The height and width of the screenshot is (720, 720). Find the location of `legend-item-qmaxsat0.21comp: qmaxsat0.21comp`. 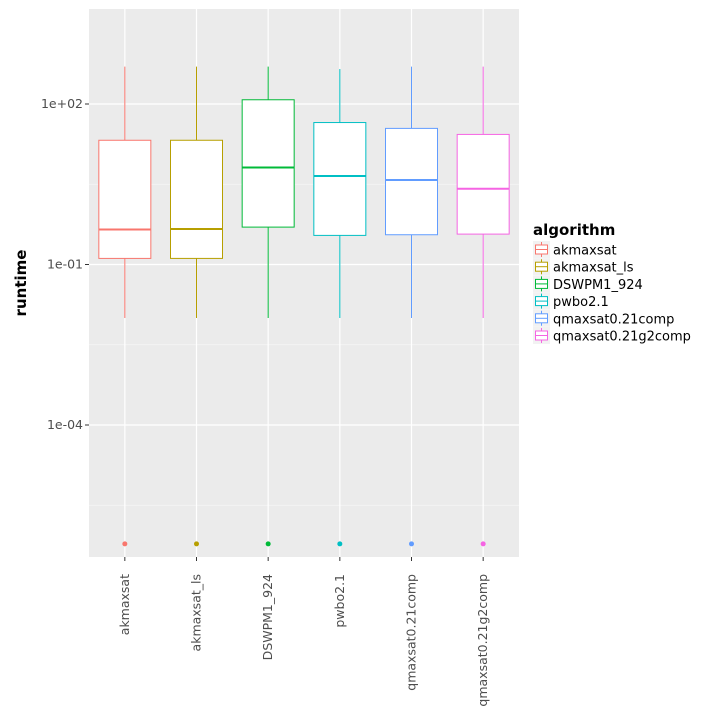

legend-item-qmaxsat0.21comp: qmaxsat0.21comp is located at coordinates (603, 318).